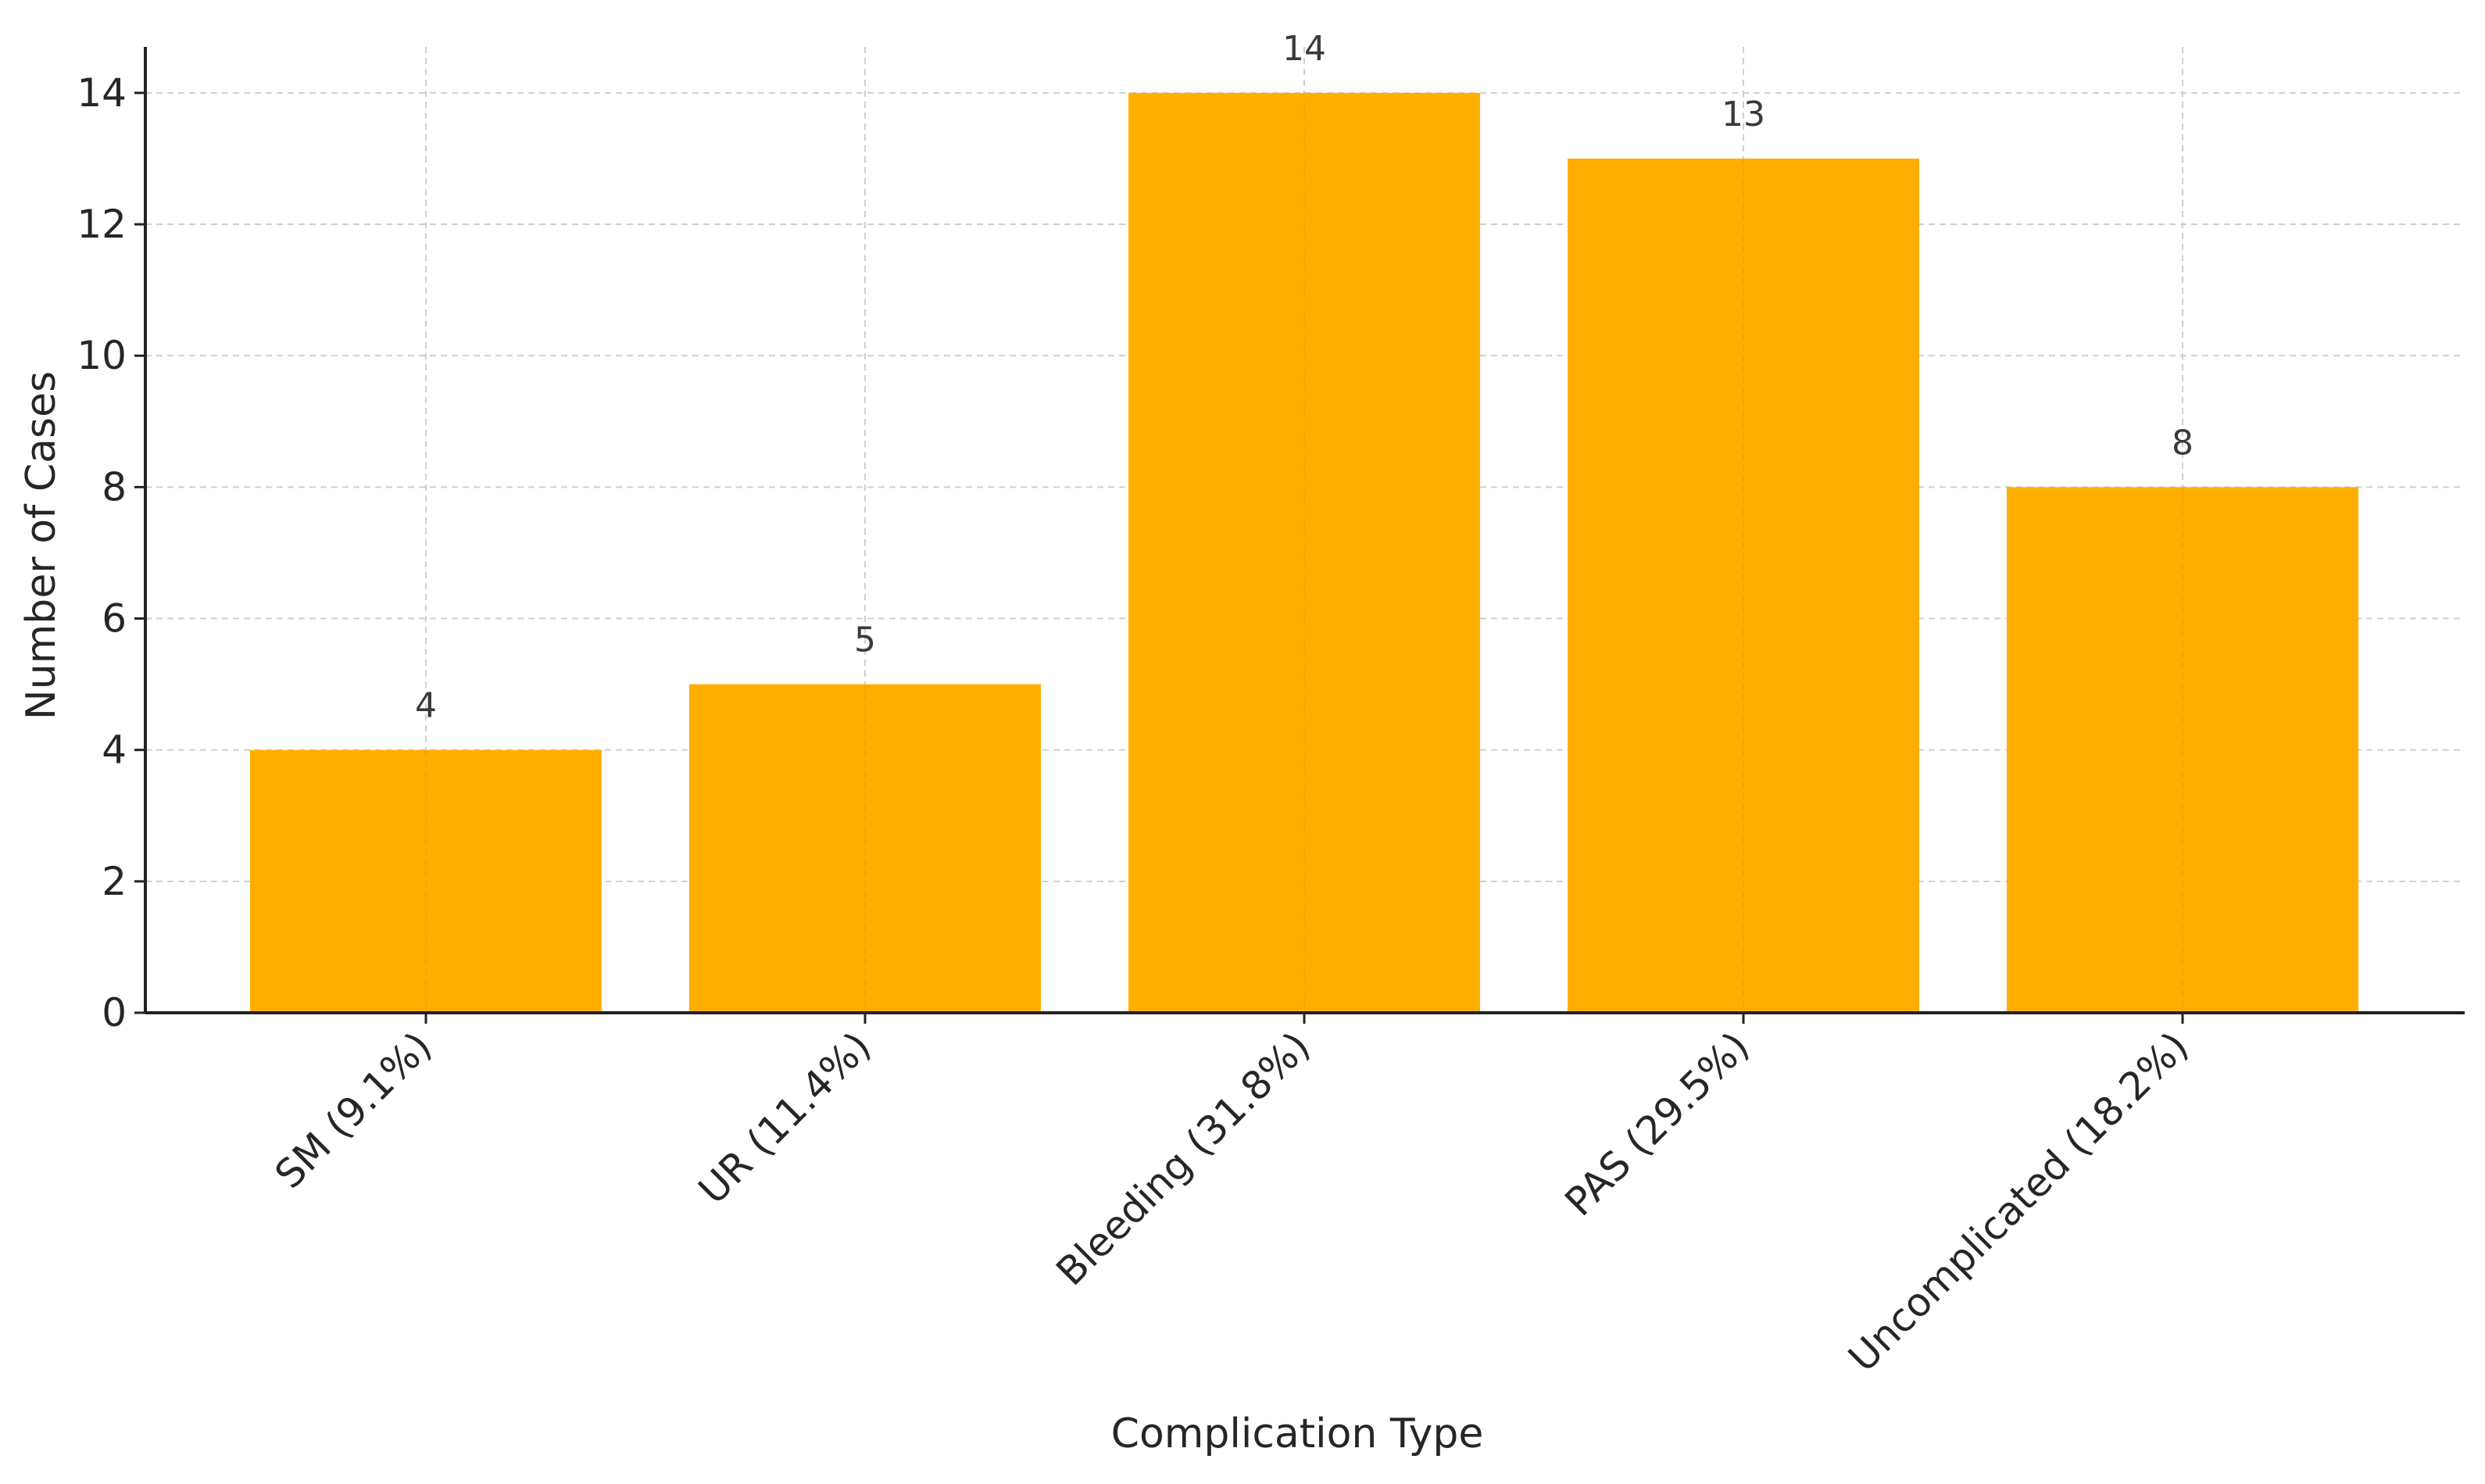  Describe the element at coordinates (1743, 114) in the screenshot. I see `bar-value-label: 13` at that location.